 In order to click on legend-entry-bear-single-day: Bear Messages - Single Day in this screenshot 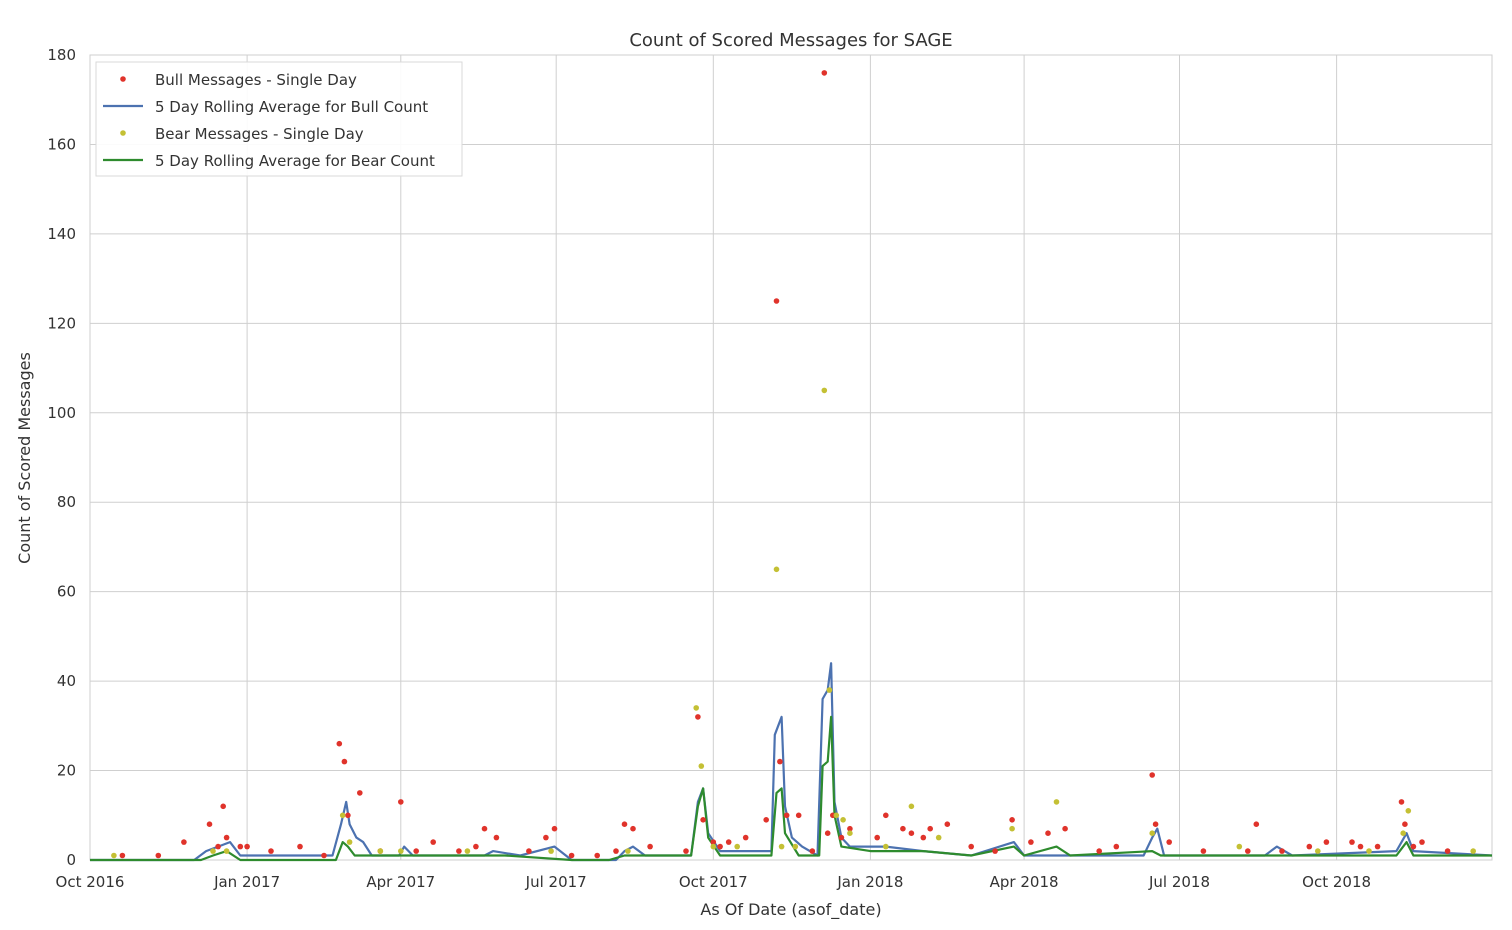, I will do `click(242, 134)`.